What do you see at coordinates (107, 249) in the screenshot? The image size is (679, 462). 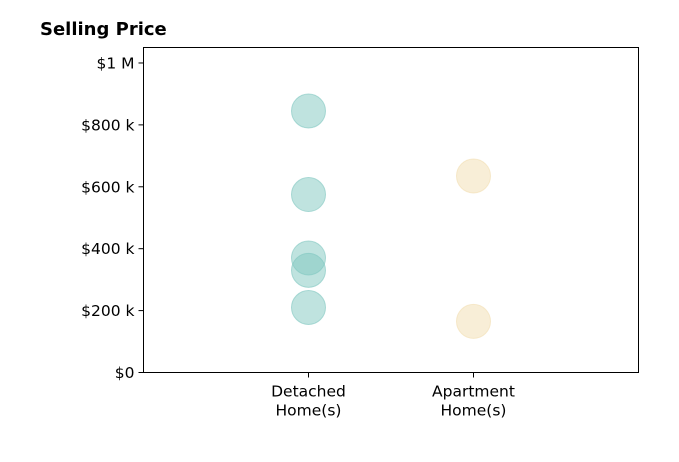 I see `y-tick-label: $400 k` at bounding box center [107, 249].